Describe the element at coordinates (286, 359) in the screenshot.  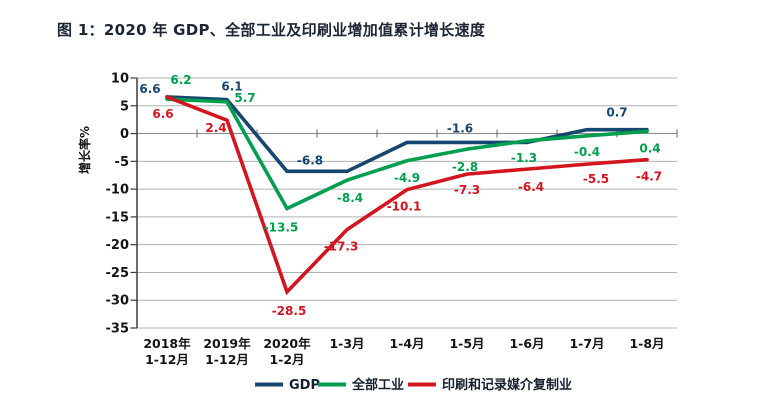
I see `x-category-label: 1-2月` at that location.